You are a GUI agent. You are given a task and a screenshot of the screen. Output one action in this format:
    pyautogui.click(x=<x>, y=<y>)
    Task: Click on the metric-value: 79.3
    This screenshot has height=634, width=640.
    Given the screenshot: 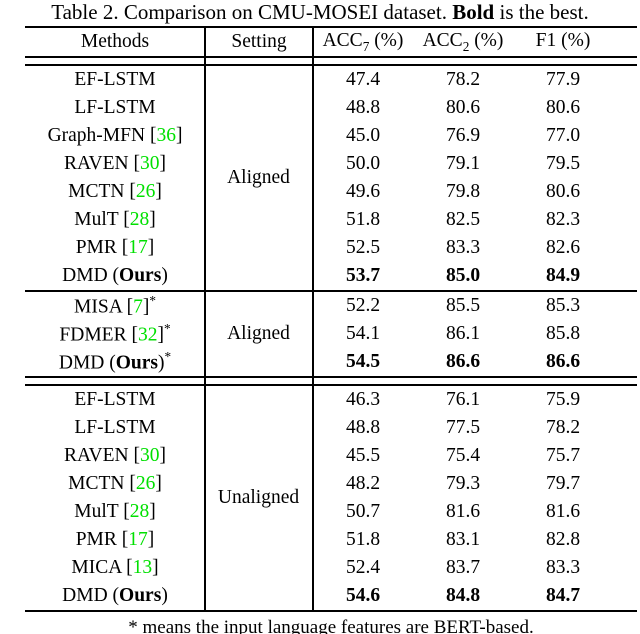 What is the action you would take?
    pyautogui.click(x=463, y=483)
    